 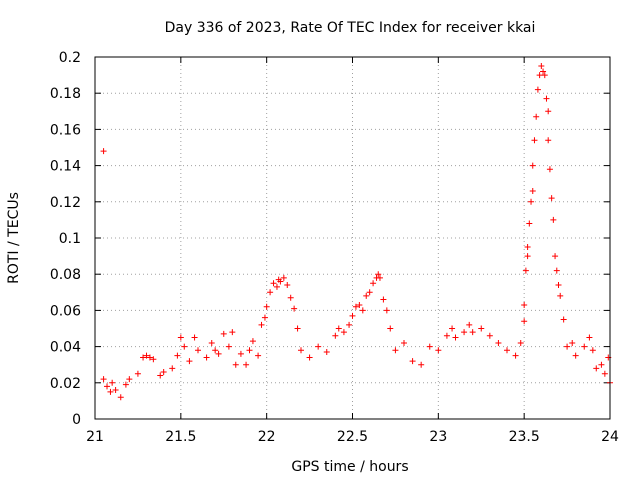 I want to click on x-tick-label: 21.5, so click(x=180, y=437).